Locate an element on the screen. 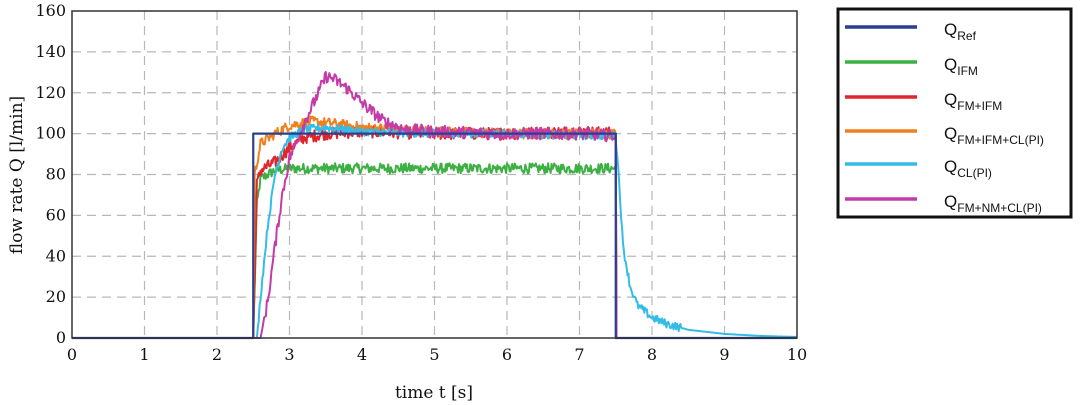  x-tick-label: 1 is located at coordinates (144, 354).